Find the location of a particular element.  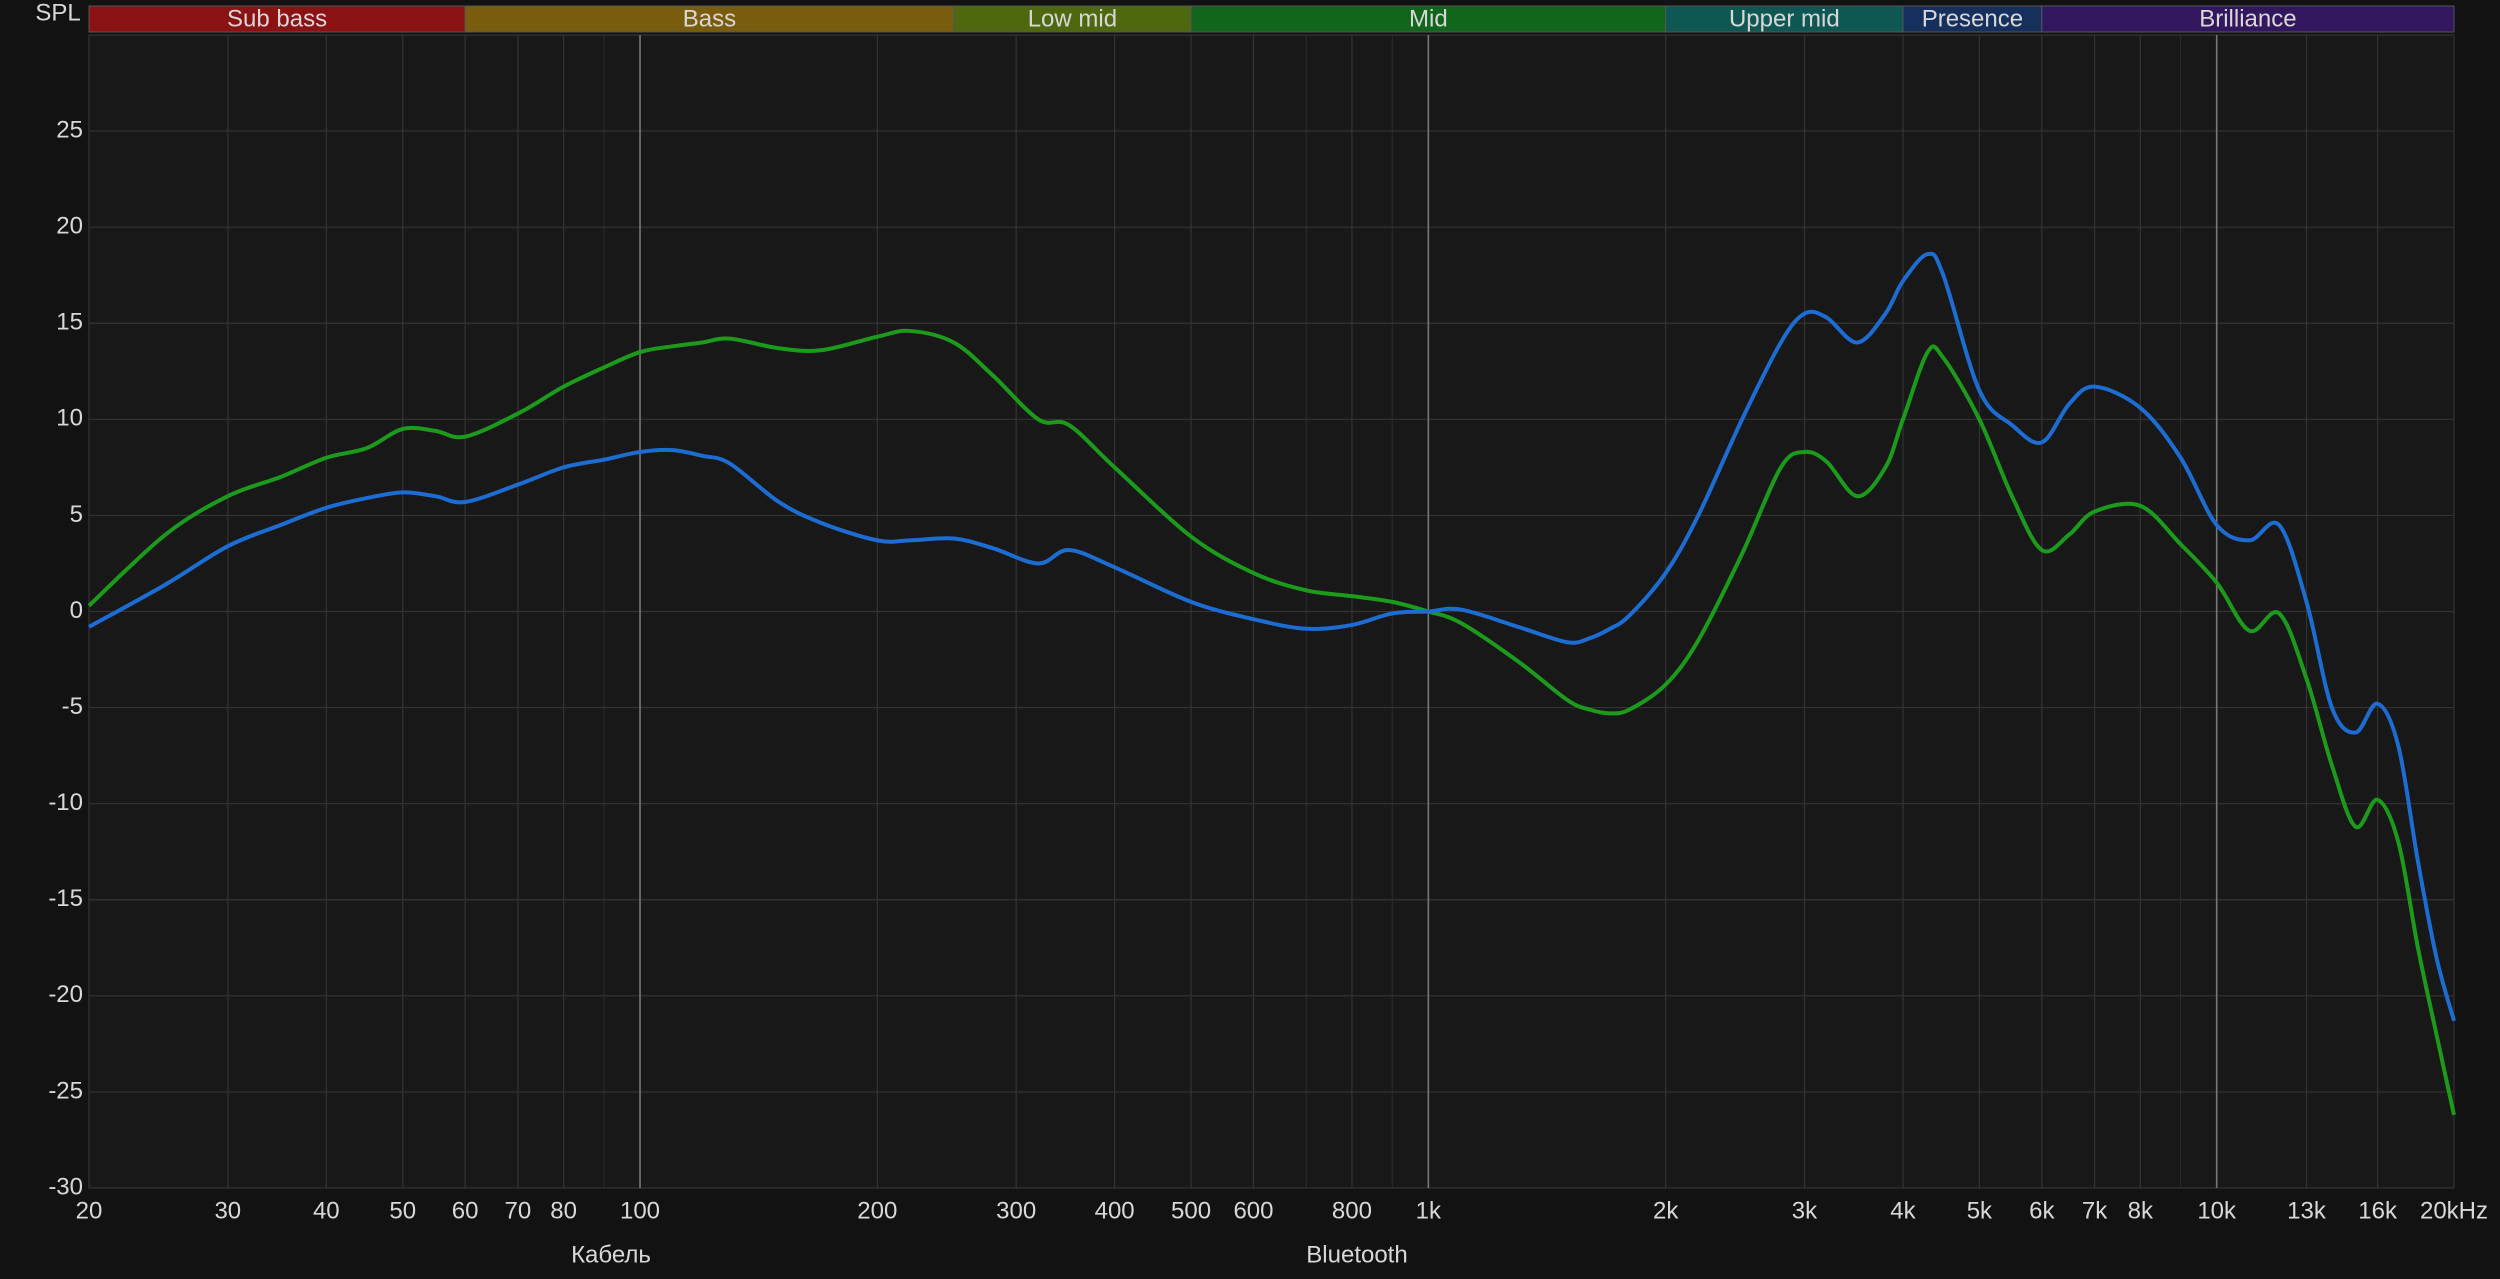

x-tick-label: 200 is located at coordinates (877, 1210).